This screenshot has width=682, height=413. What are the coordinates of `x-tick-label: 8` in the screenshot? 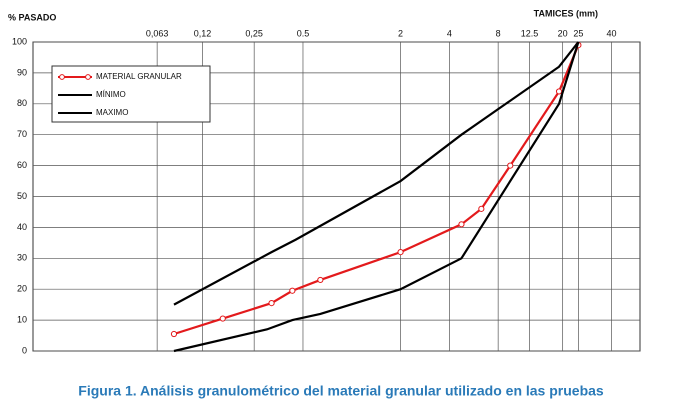 It's located at (498, 33).